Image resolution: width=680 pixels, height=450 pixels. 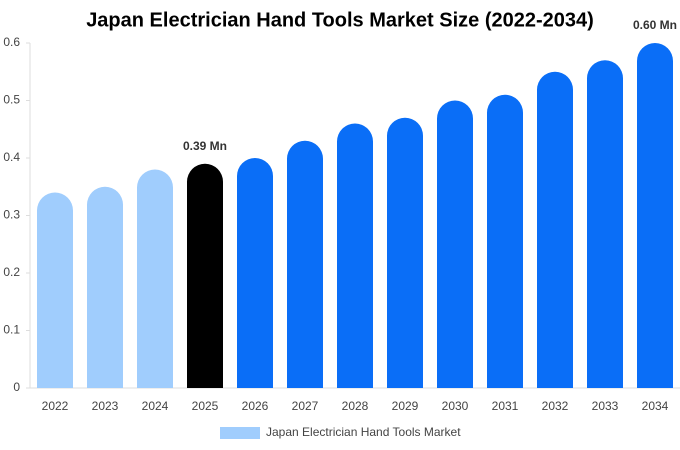 I want to click on x-tick-label: 2027, so click(x=305, y=406).